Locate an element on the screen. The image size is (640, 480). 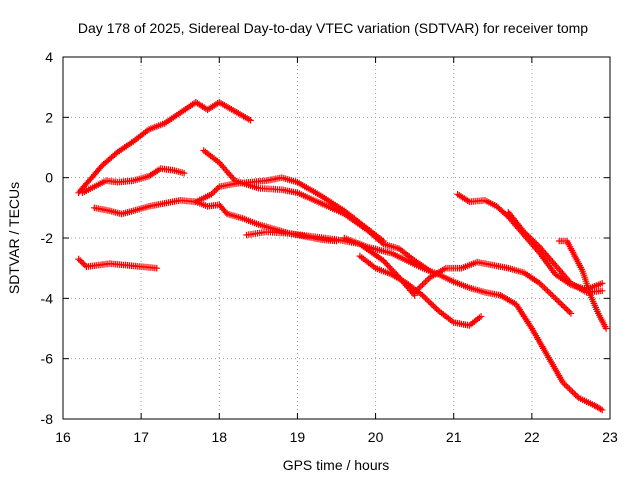
series-s6-markers is located at coordinates (317, 211).